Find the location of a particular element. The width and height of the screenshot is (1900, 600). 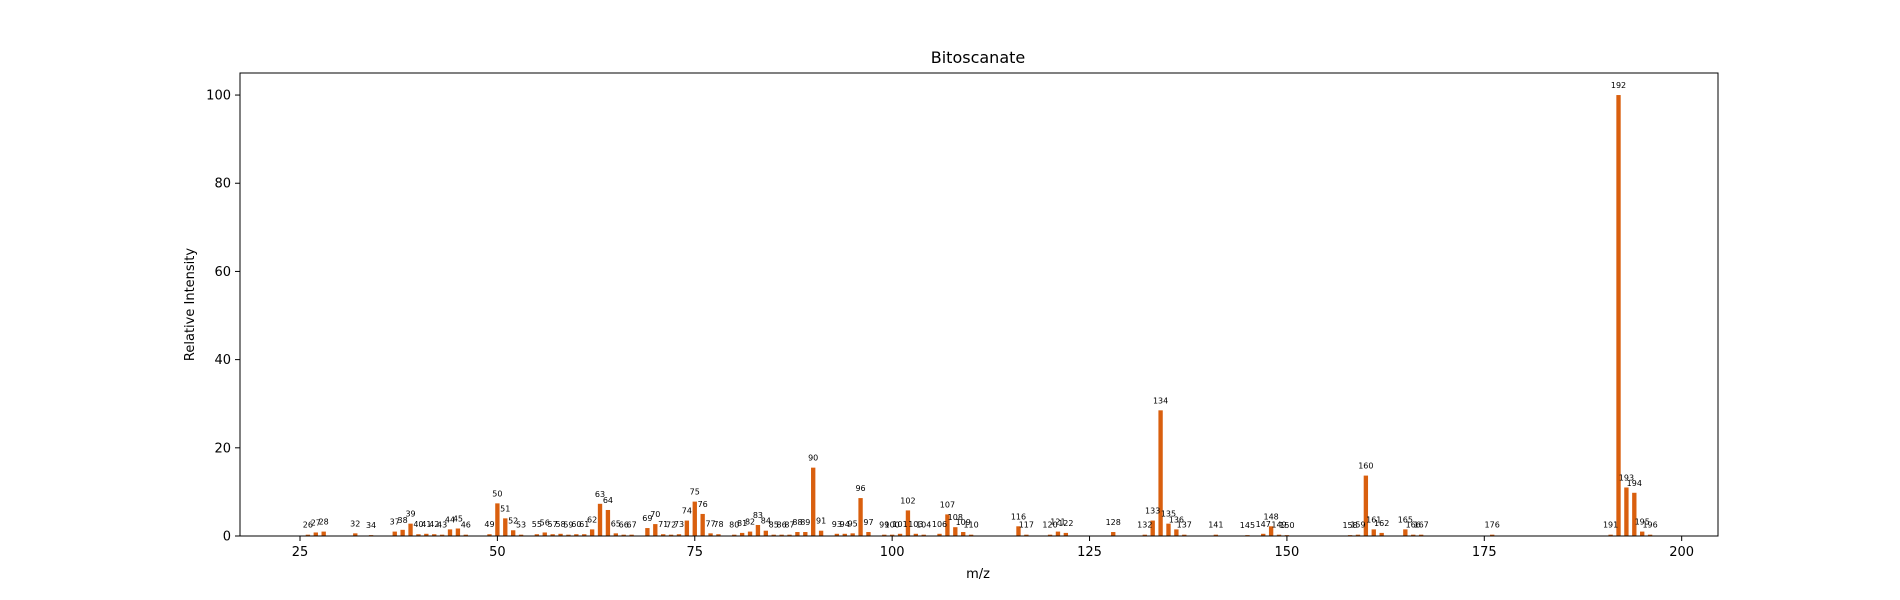

bar-label-mz-50: 50 is located at coordinates (497, 493).